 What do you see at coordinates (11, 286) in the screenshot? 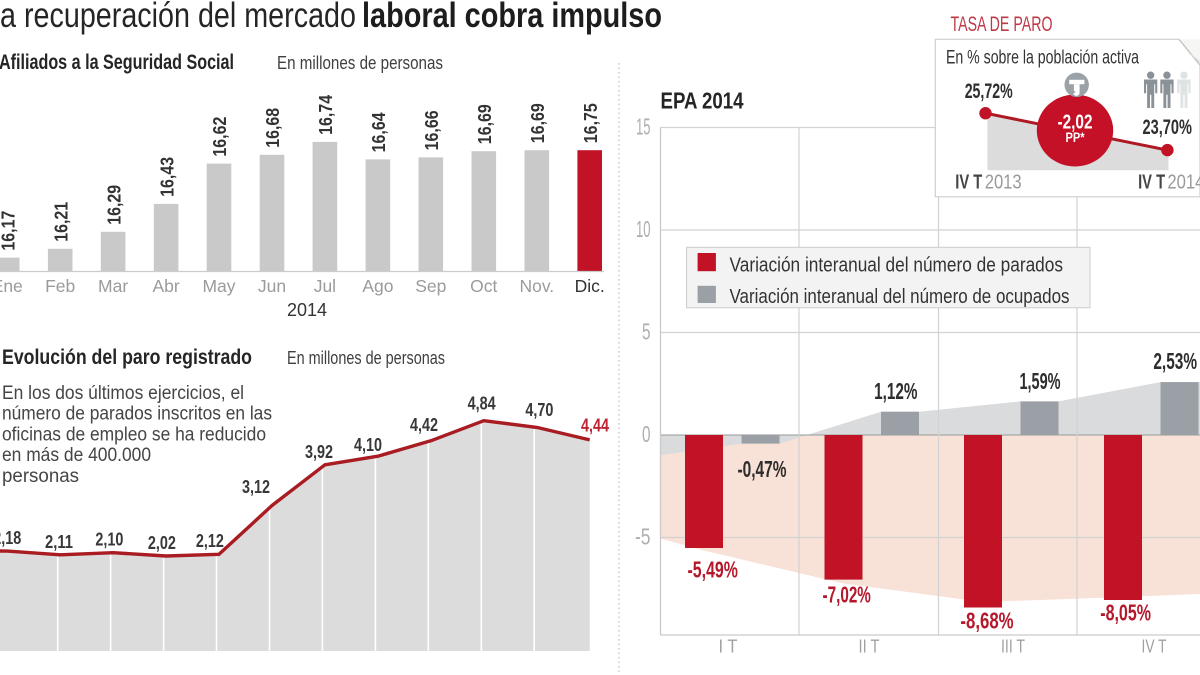
I see `svg-text: Ene` at bounding box center [11, 286].